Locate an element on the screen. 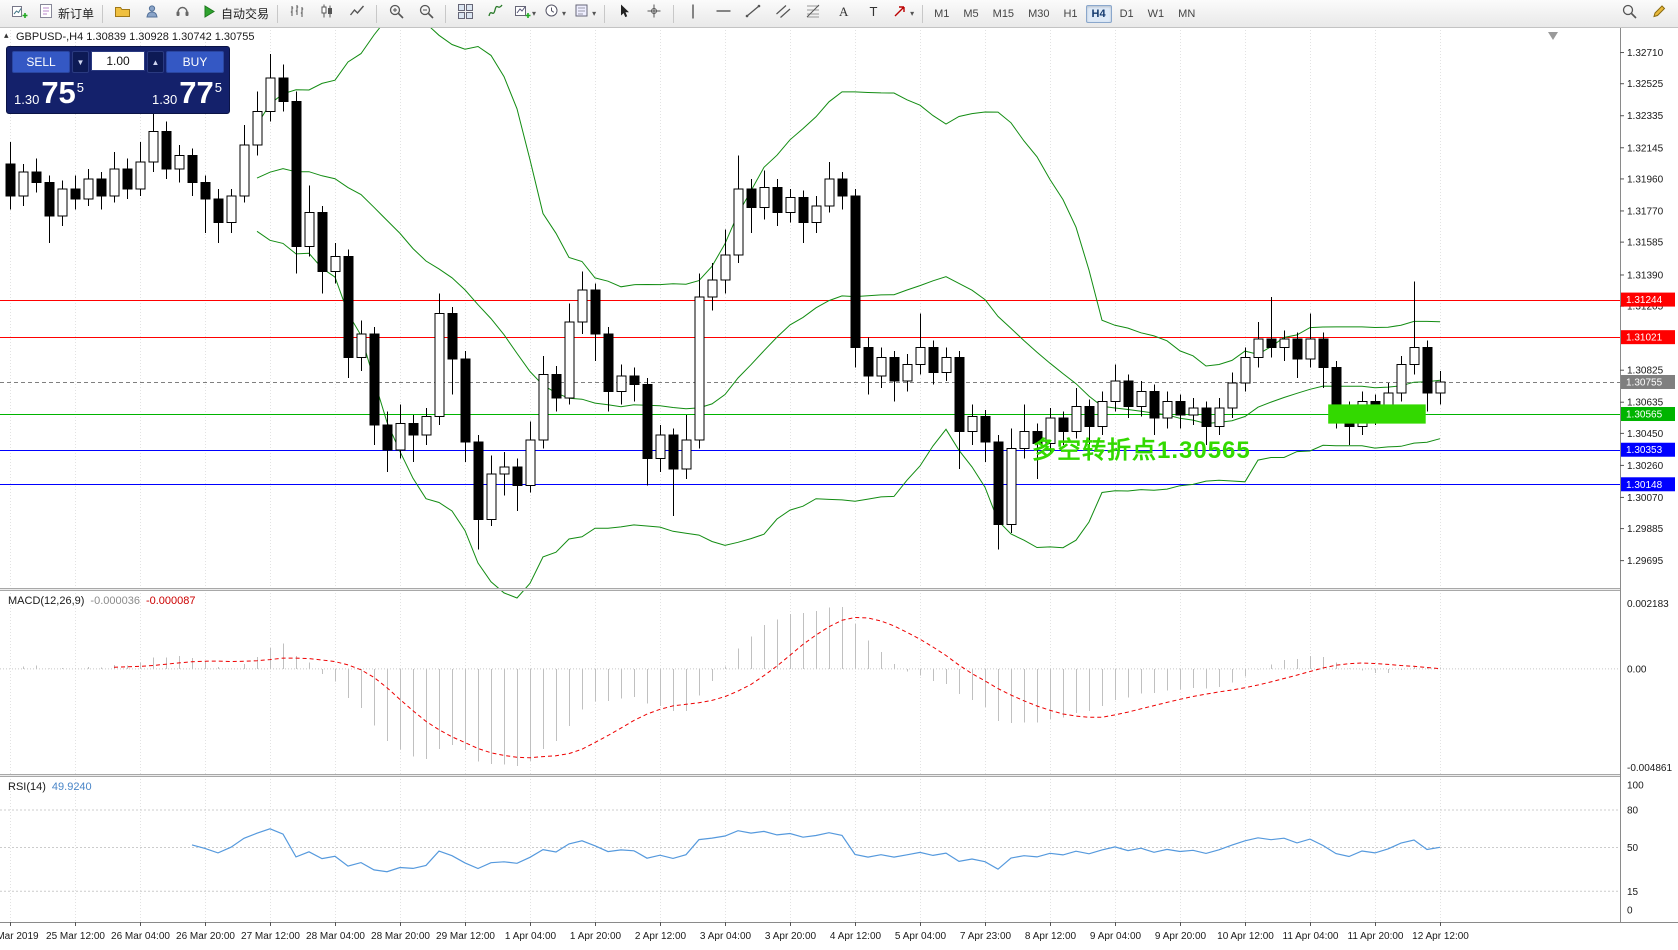 The image size is (1678, 950). timeframe-d1: D1 is located at coordinates (1126, 13).